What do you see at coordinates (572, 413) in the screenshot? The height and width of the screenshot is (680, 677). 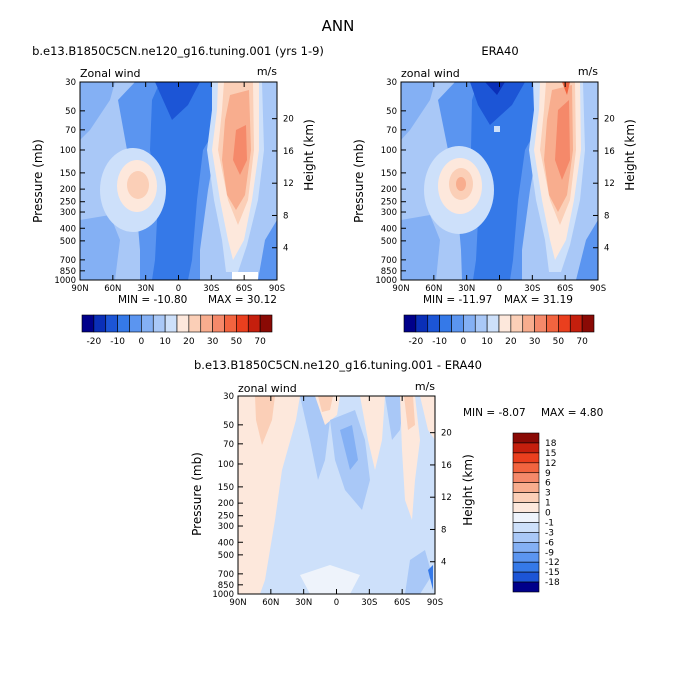 I see `max-value: MAX = 4.80` at bounding box center [572, 413].